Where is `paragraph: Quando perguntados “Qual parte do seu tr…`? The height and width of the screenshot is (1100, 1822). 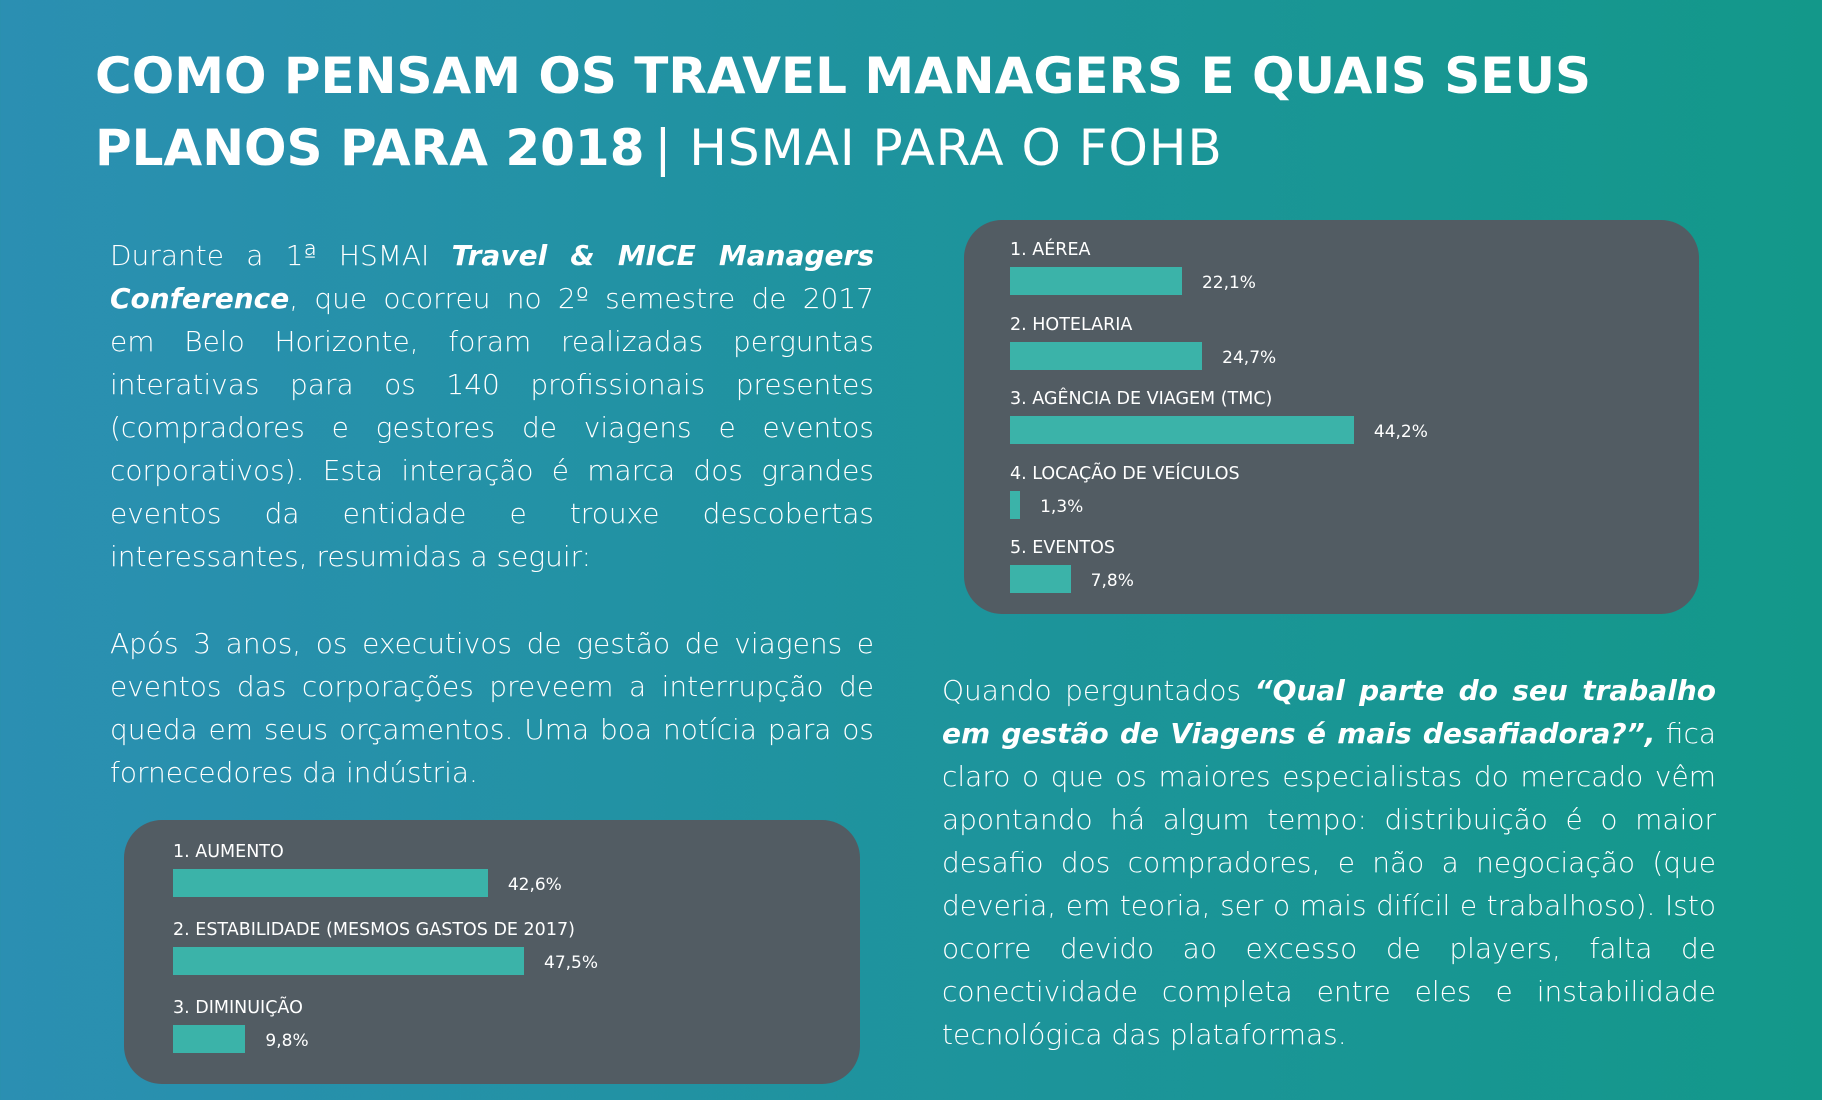 paragraph: Quando perguntados “Qual parte do seu tr… is located at coordinates (1329, 862).